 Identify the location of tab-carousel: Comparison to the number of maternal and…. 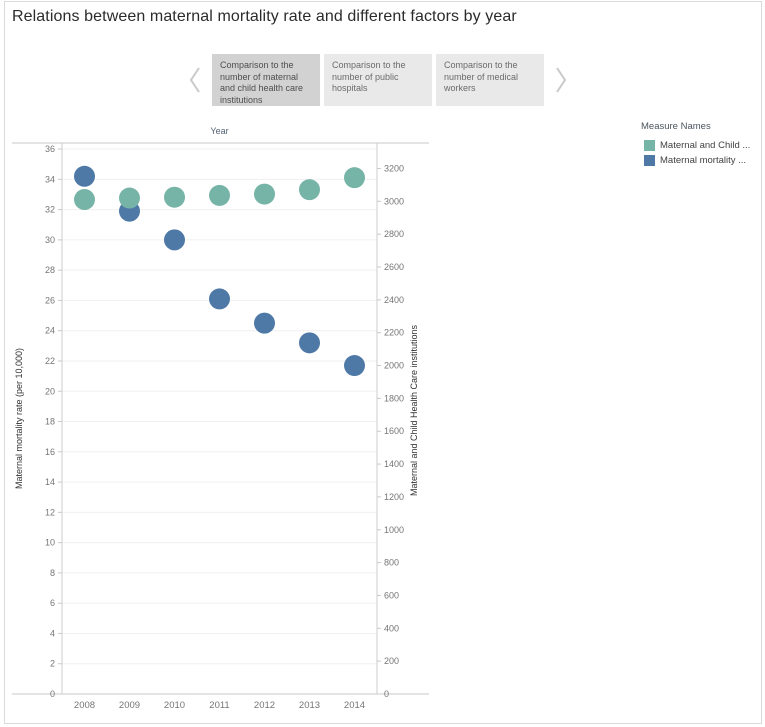
(378, 80).